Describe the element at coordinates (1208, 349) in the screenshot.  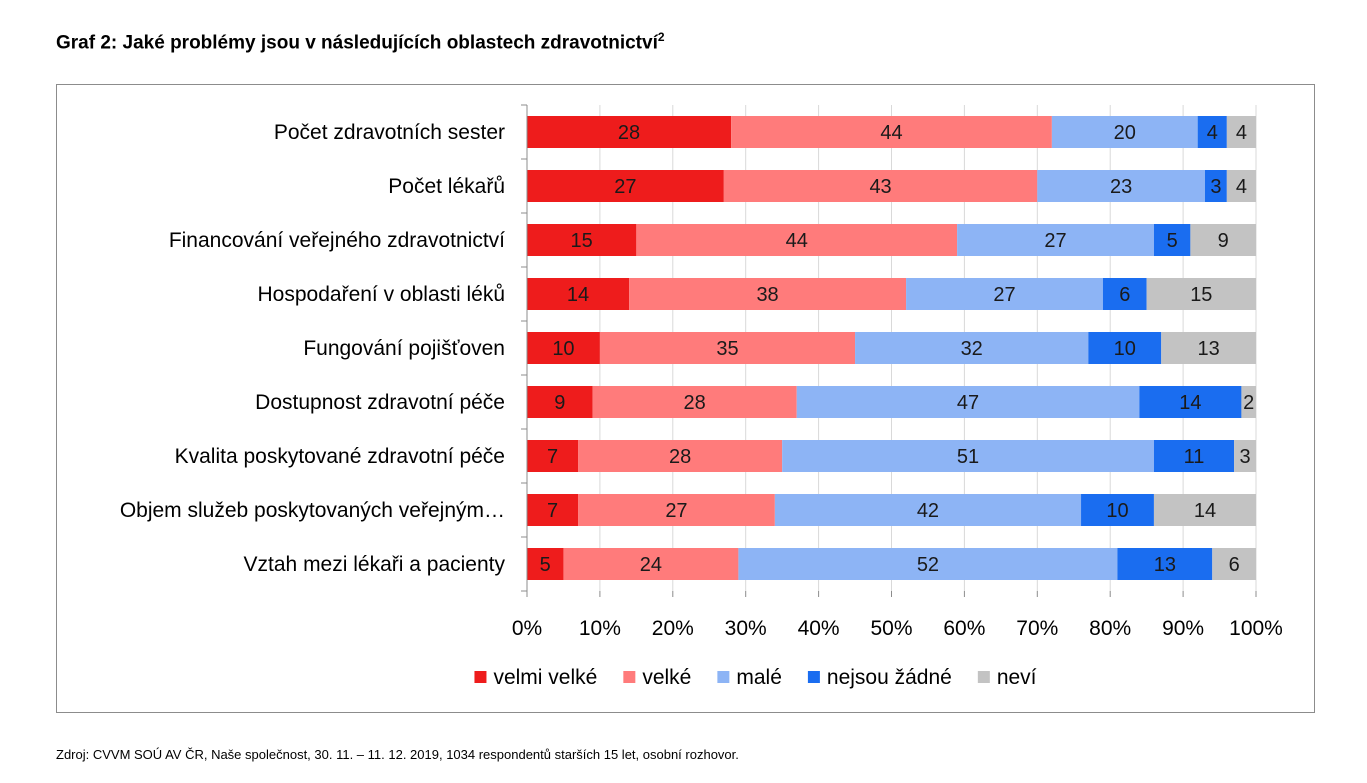
I see `data-label: 13` at that location.